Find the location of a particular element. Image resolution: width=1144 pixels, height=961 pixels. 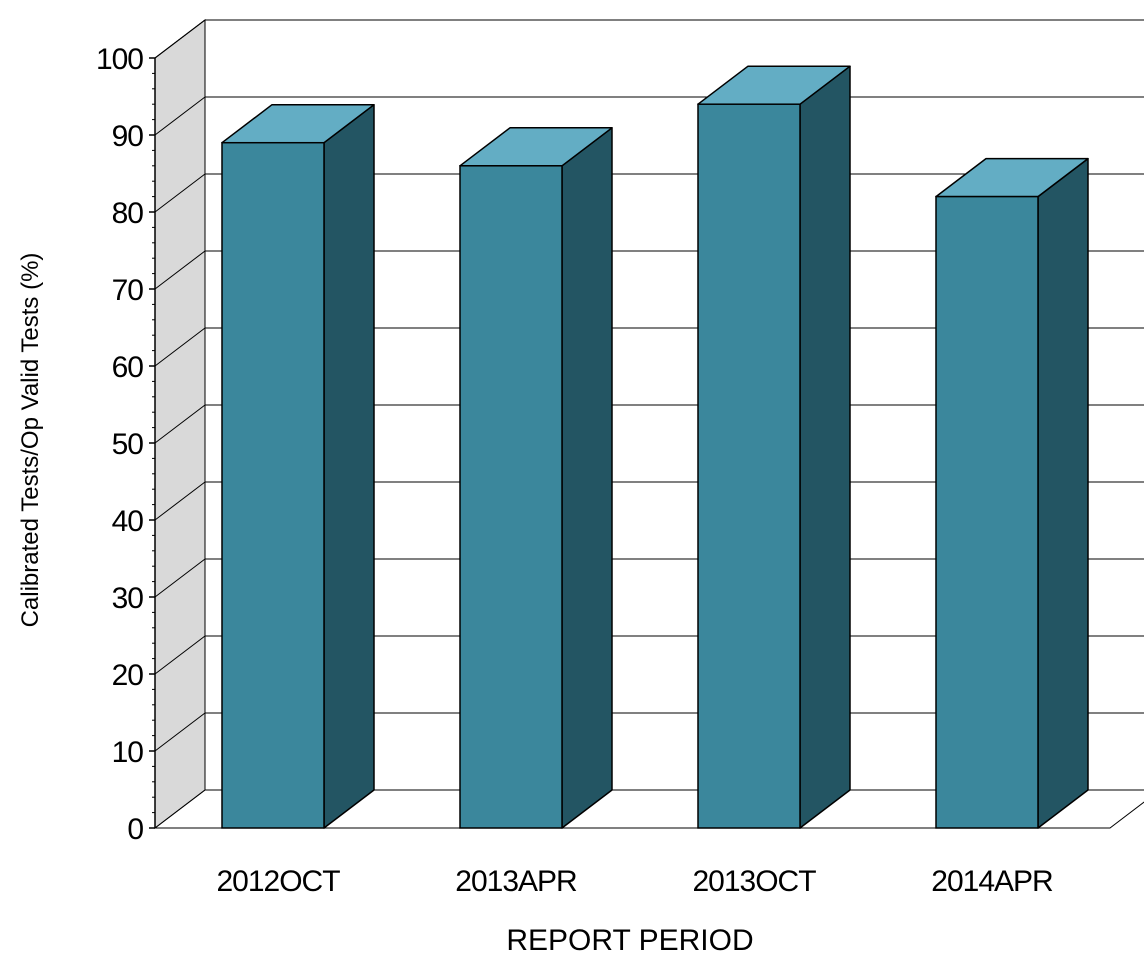

y-tick-label: 50 is located at coordinates (128, 444).